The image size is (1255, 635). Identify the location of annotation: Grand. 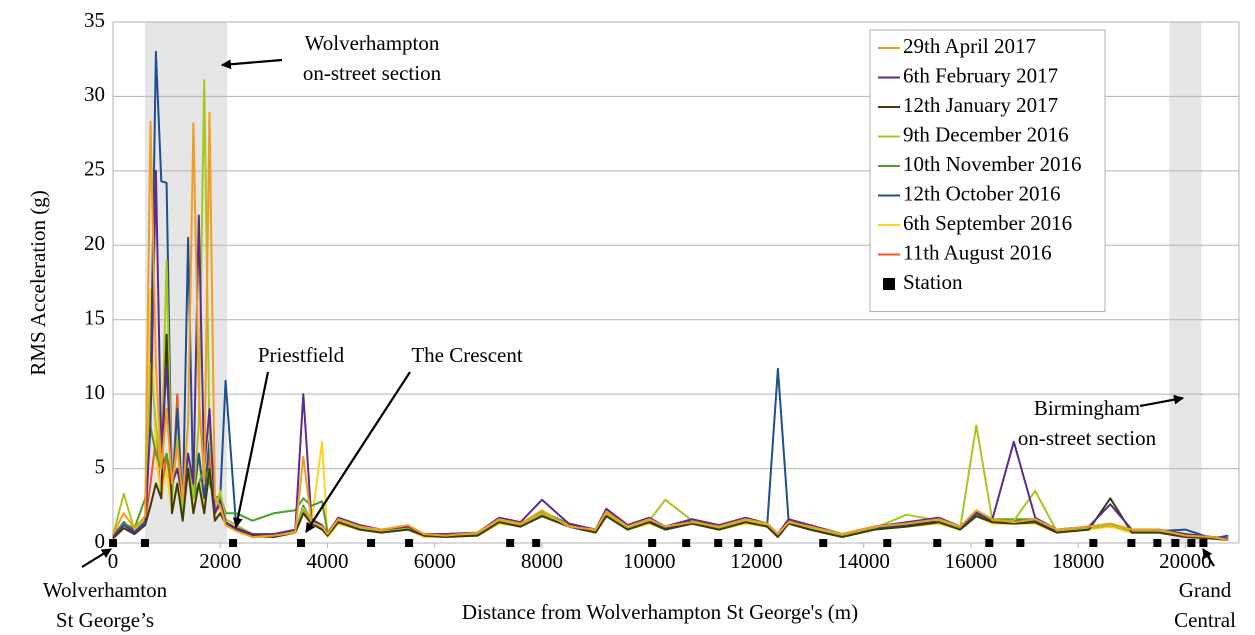
(1205, 590).